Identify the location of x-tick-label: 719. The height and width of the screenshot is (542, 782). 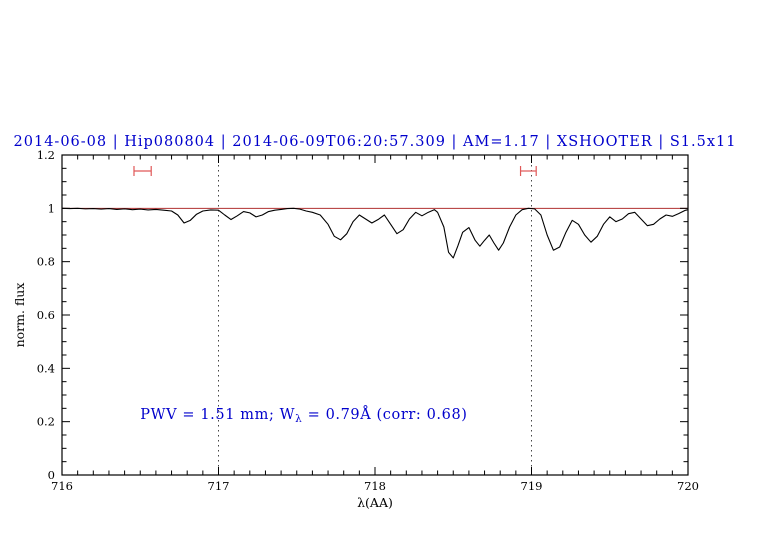
(532, 486).